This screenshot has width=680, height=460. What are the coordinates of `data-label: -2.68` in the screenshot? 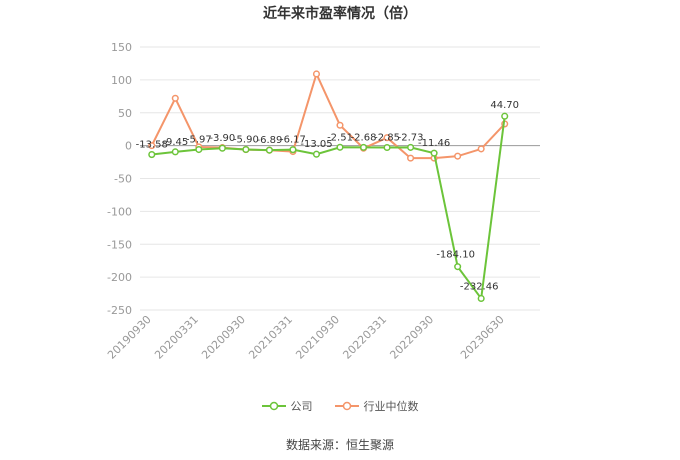 It's located at (364, 137).